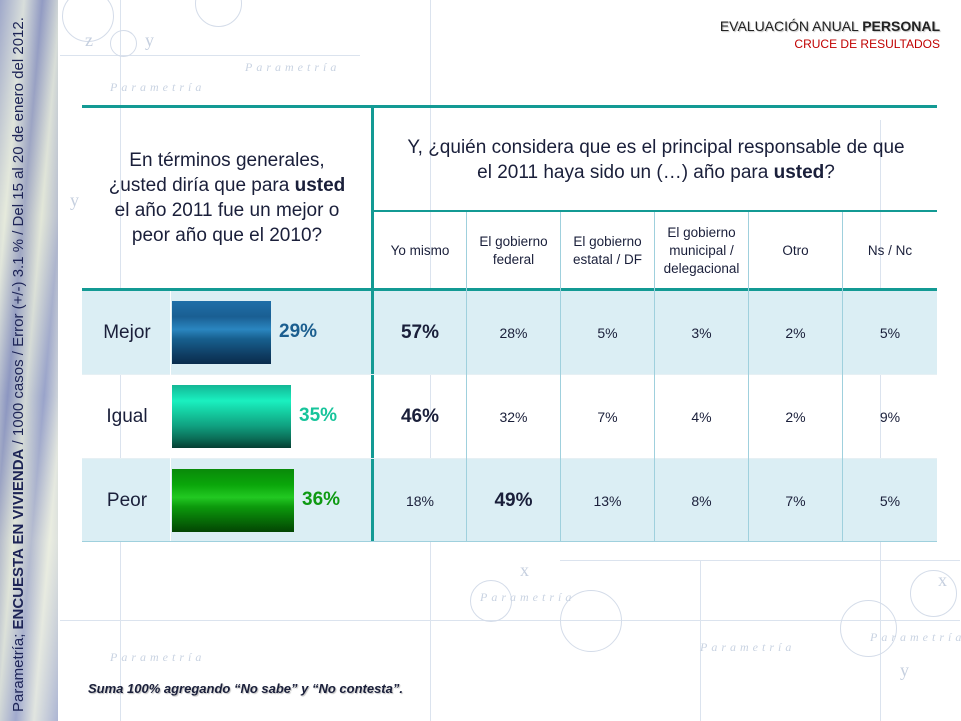 The width and height of the screenshot is (961, 721). Describe the element at coordinates (701, 250) in the screenshot. I see `column-header-gobierno-municipal: El gobierno municipal / delegacional` at that location.